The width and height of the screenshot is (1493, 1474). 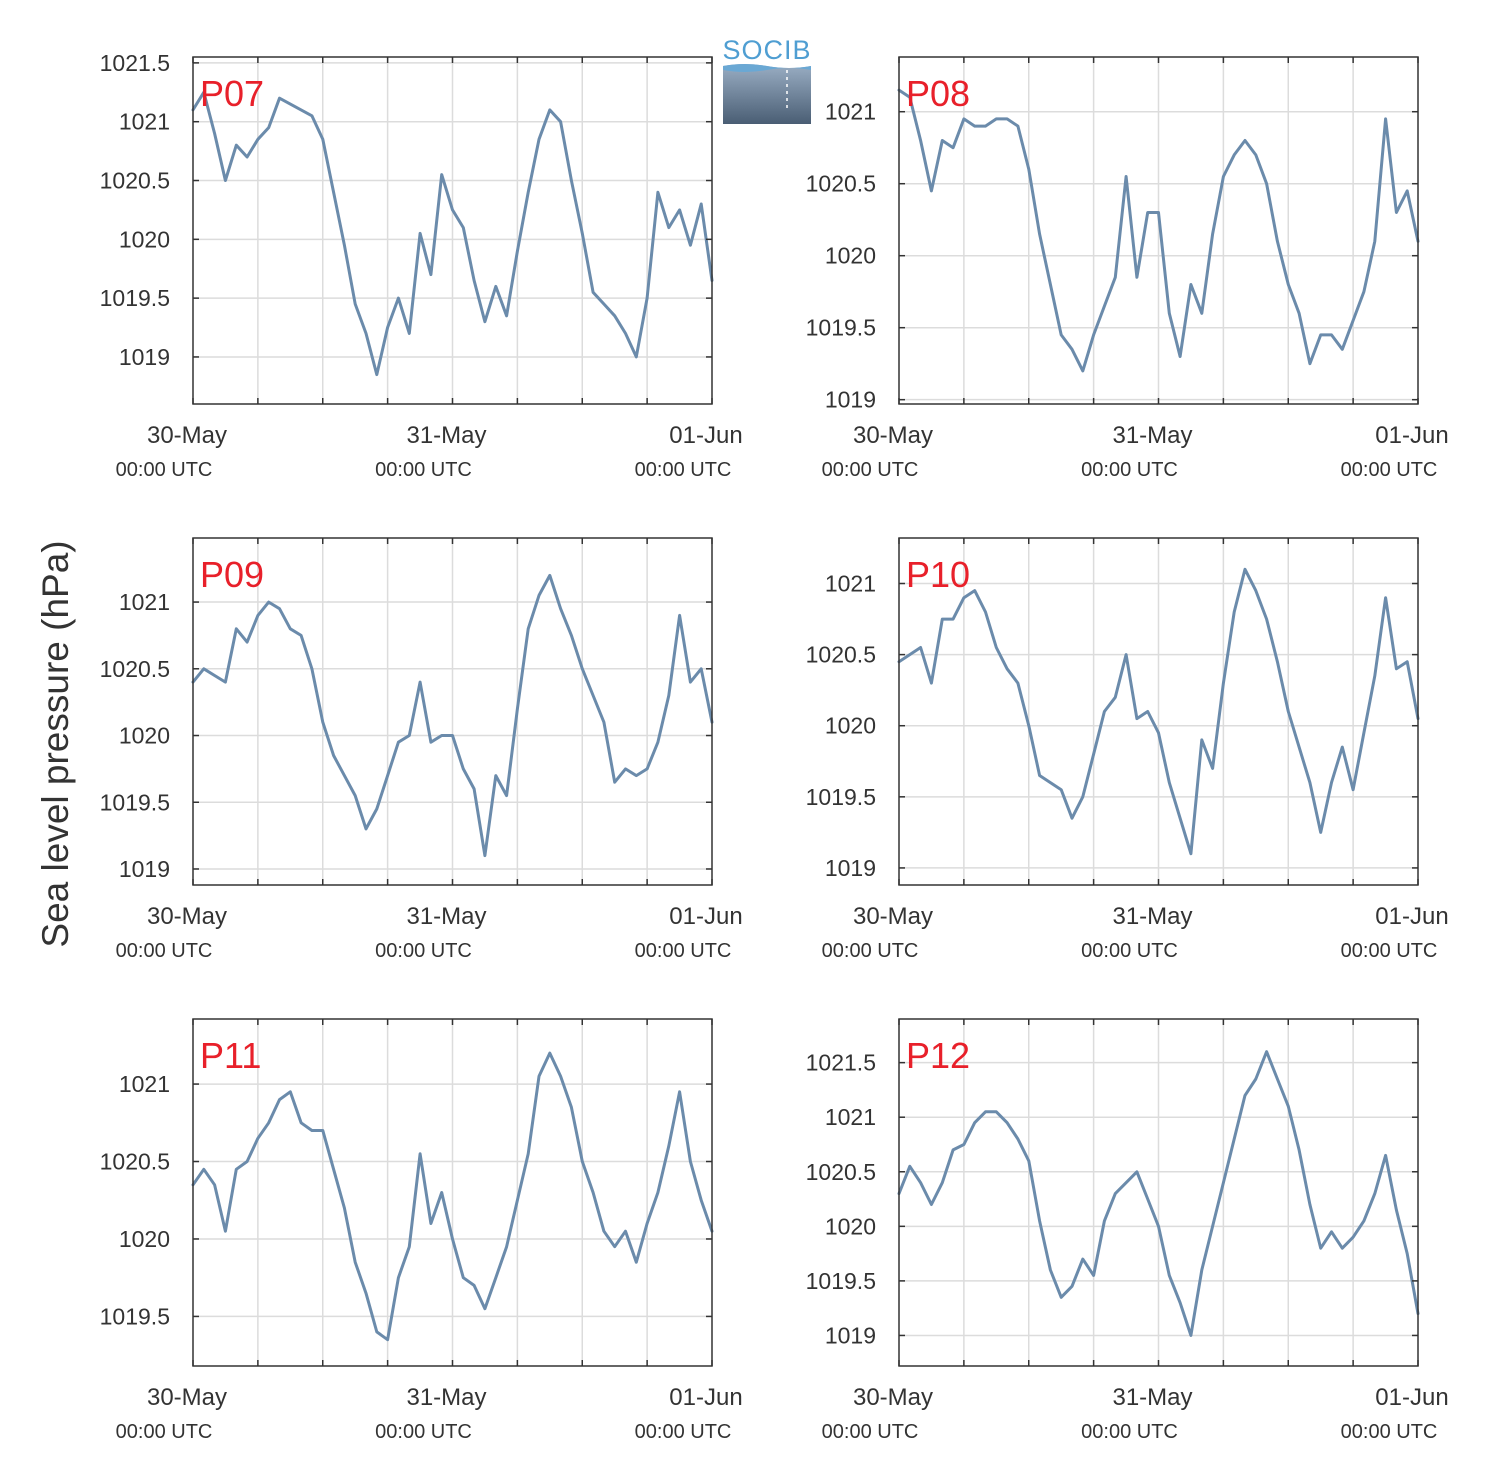 What do you see at coordinates (766, 50) in the screenshot?
I see `socib-logo-text: SOCIB` at bounding box center [766, 50].